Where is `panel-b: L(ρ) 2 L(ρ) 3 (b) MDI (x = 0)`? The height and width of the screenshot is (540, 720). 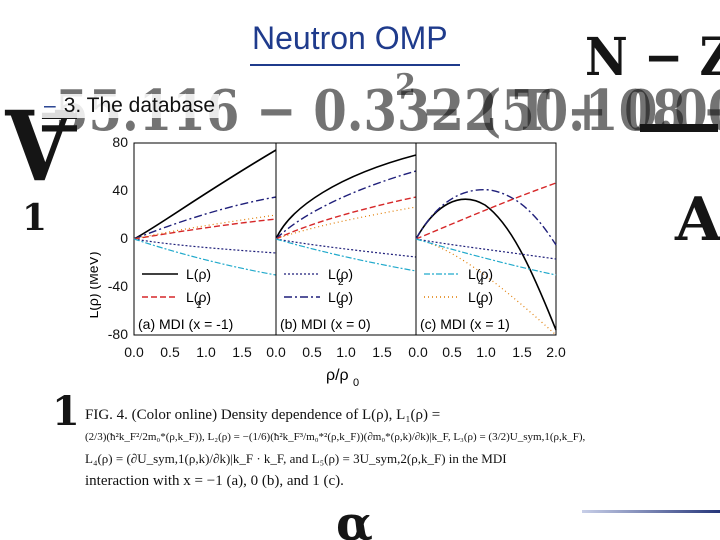
panel-b: L(ρ) 2 L(ρ) 3 (b) MDI (x = 0) is located at coordinates (346, 239).